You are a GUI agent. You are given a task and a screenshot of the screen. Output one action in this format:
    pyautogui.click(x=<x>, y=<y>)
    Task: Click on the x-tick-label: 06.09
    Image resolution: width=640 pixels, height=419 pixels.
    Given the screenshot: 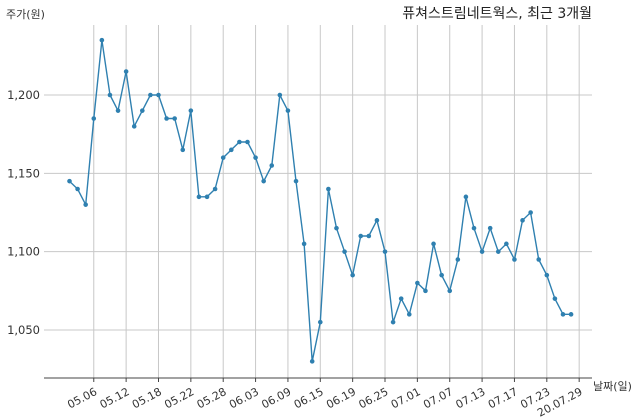 What is the action you would take?
    pyautogui.click(x=276, y=398)
    